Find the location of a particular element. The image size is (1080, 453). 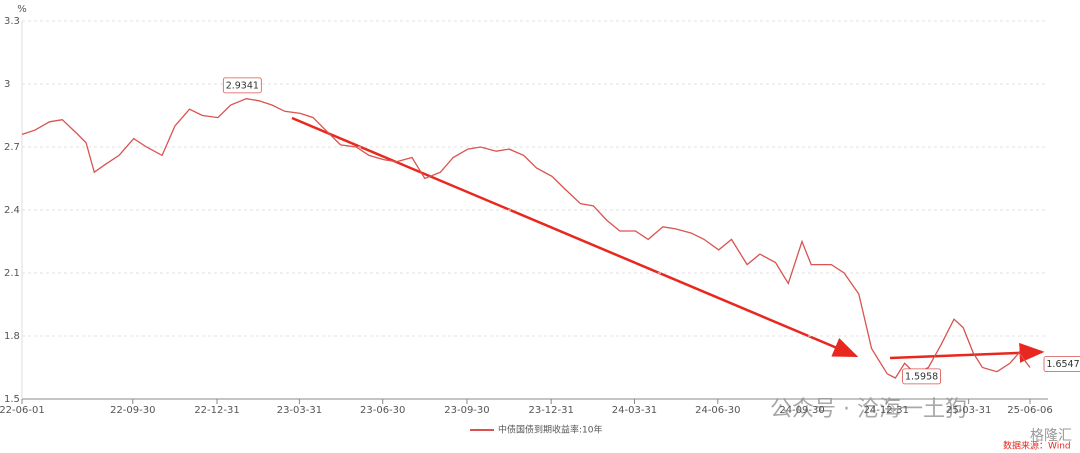

x-tick-label: 25-03-31 is located at coordinates (968, 410).